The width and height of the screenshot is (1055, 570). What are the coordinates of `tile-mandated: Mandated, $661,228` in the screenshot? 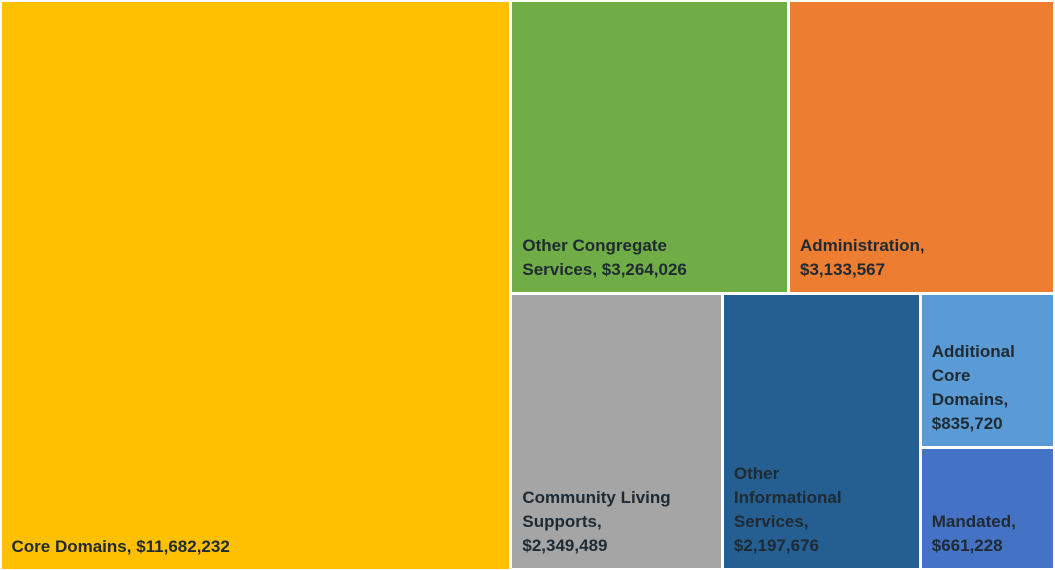 It's located at (987, 509).